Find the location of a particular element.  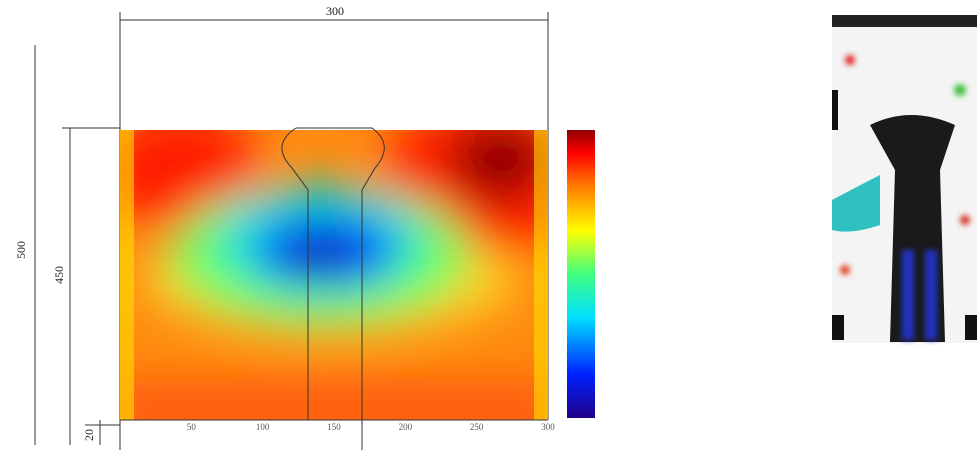

outline is located at coordinates (333, 288).